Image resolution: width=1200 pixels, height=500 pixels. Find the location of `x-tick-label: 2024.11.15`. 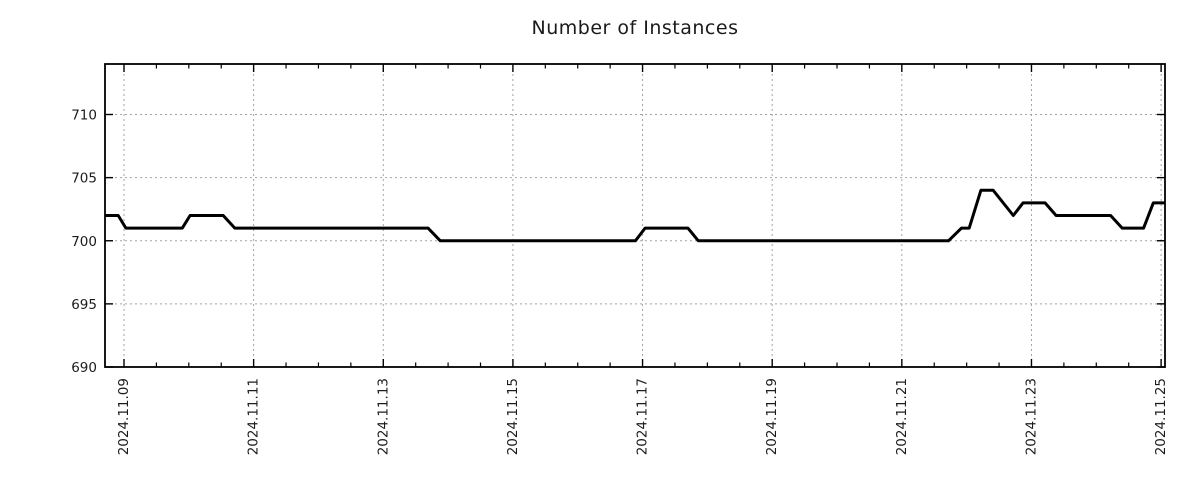

x-tick-label: 2024.11.15 is located at coordinates (513, 416).